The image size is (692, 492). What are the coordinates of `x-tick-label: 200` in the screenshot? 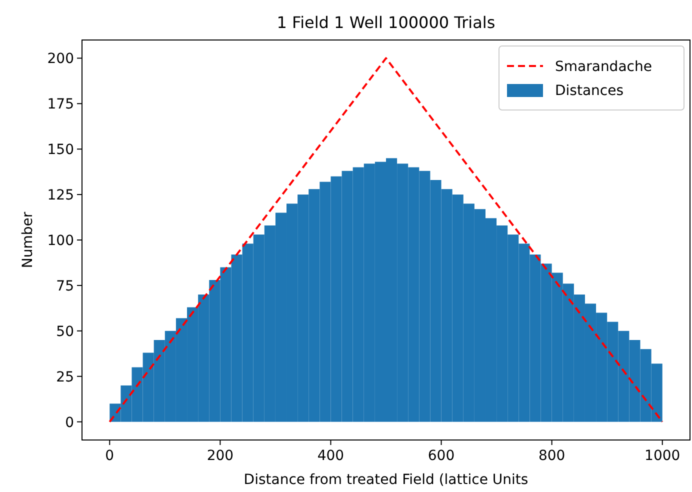 It's located at (220, 456).